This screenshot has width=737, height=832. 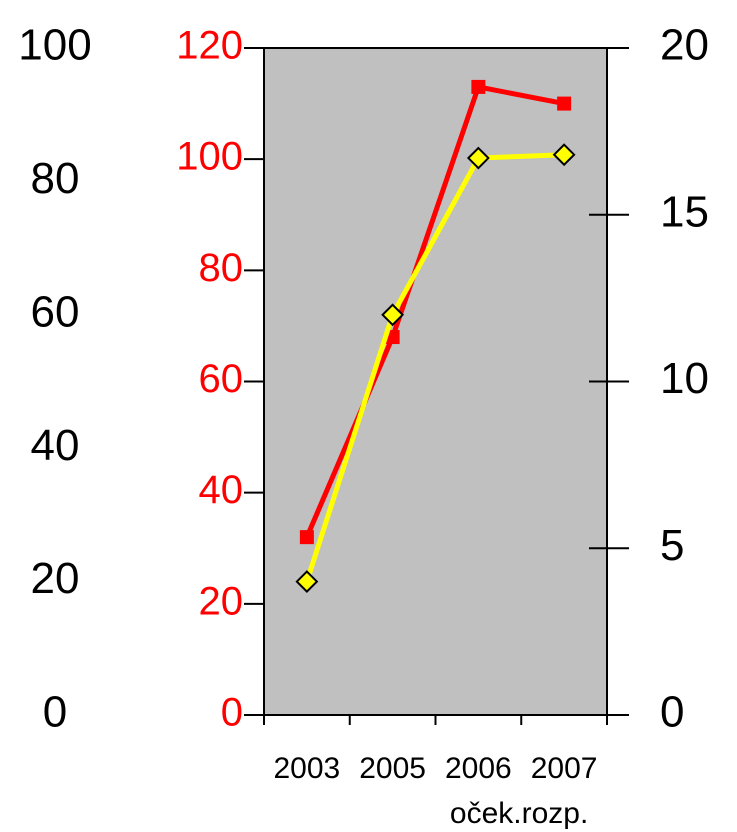 I want to click on x-tick-label: 2005, so click(x=392, y=768).